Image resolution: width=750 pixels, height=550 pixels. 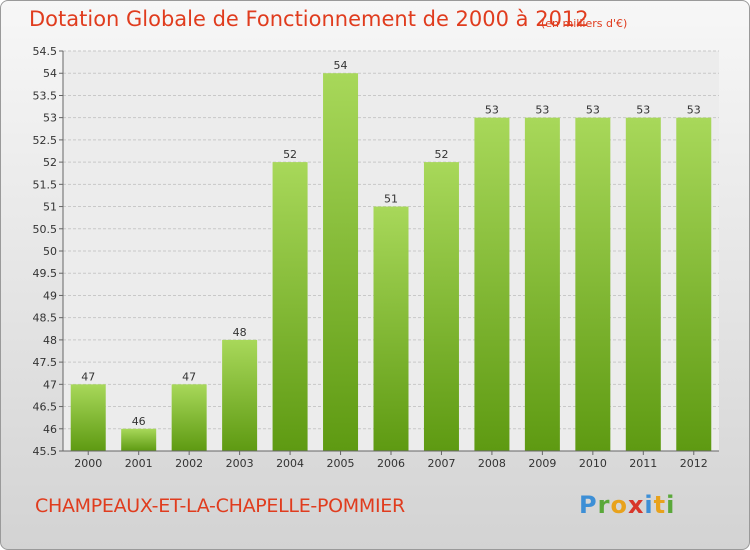 What do you see at coordinates (50, 73) in the screenshot?
I see `y-tick-label: 54` at bounding box center [50, 73].